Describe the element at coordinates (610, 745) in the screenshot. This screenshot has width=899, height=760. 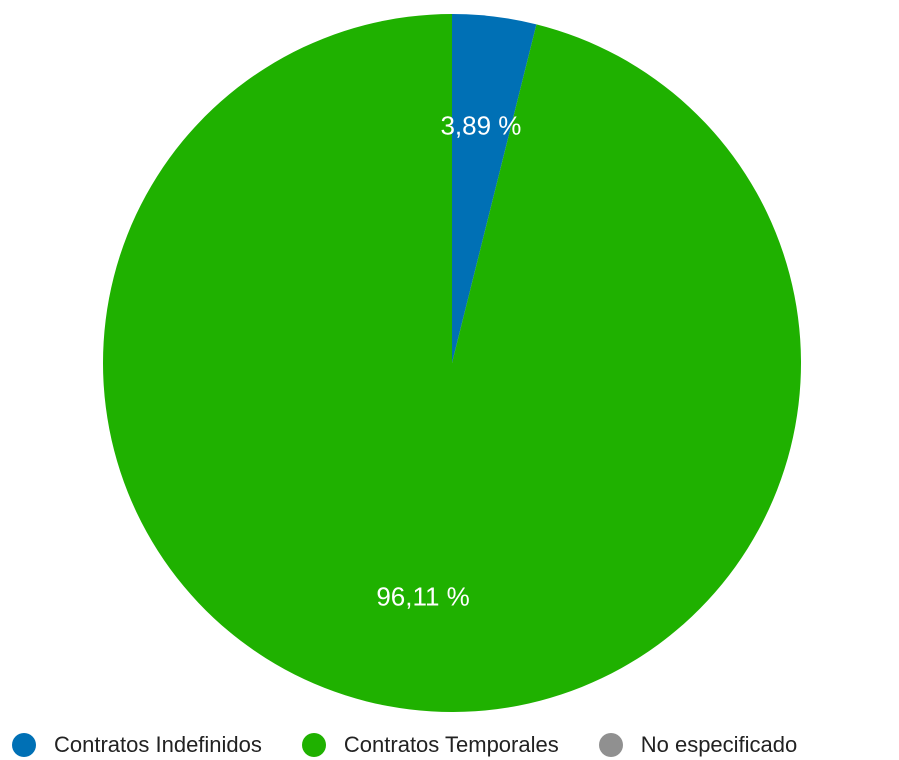
I see `legend-swatch-no-especificado` at that location.